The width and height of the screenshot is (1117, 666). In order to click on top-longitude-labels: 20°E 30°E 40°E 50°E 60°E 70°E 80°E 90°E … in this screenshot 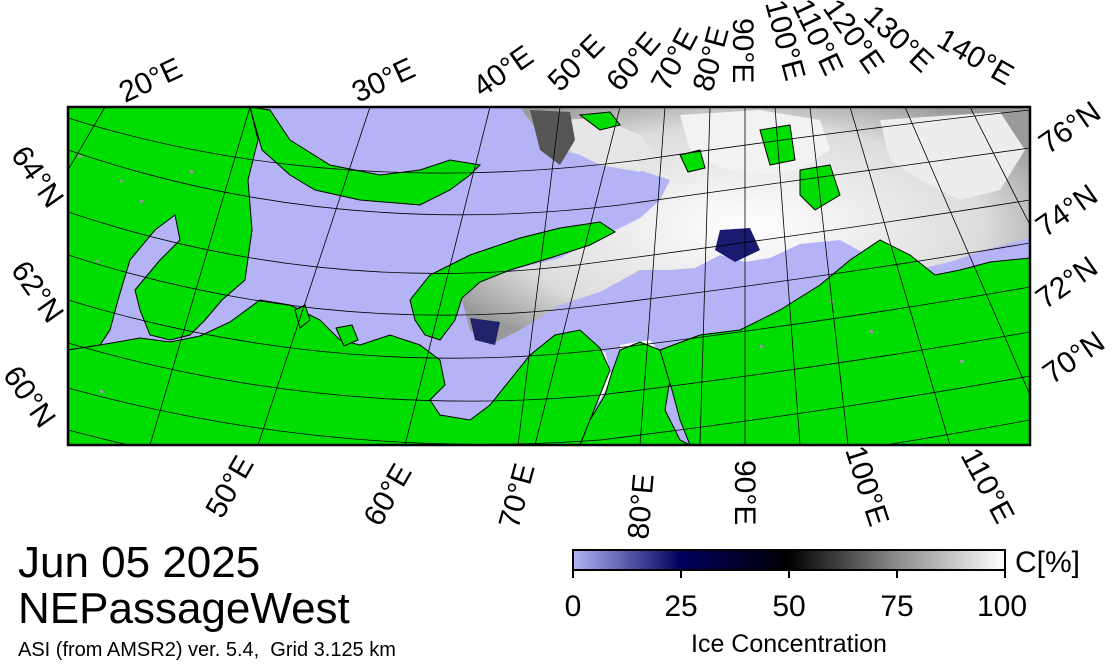, I will do `click(566, 54)`.